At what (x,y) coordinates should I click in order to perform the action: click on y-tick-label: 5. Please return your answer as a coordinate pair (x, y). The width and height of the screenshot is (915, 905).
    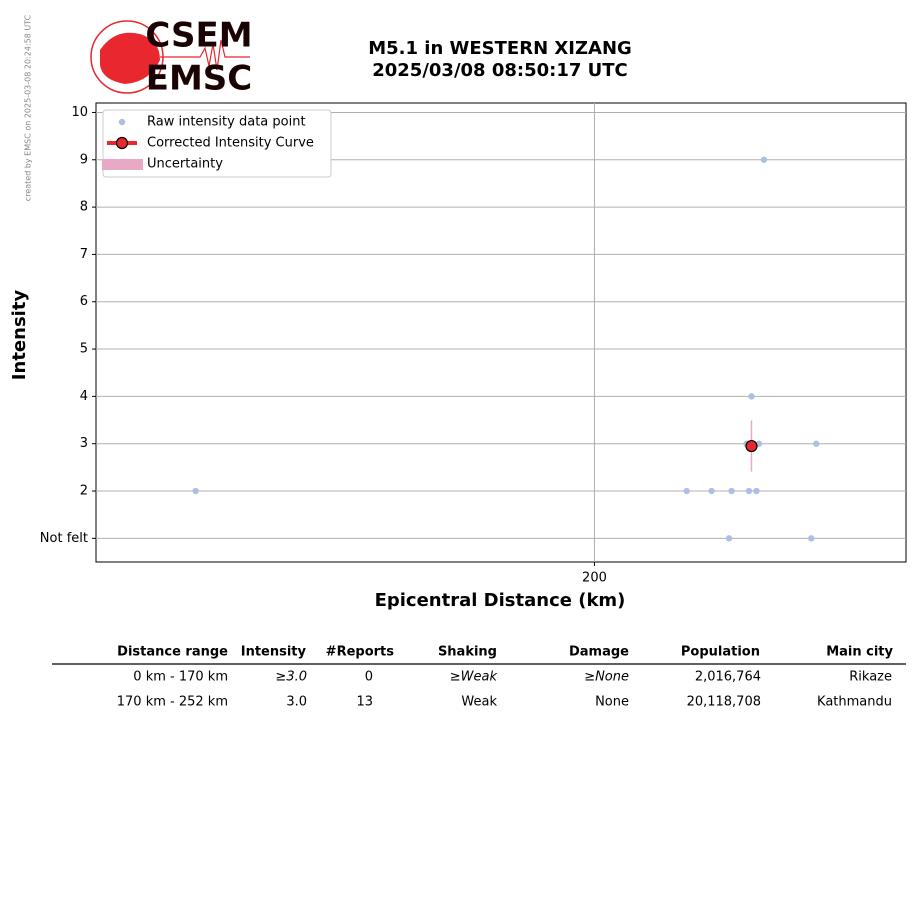
    Looking at the image, I should click on (84, 349).